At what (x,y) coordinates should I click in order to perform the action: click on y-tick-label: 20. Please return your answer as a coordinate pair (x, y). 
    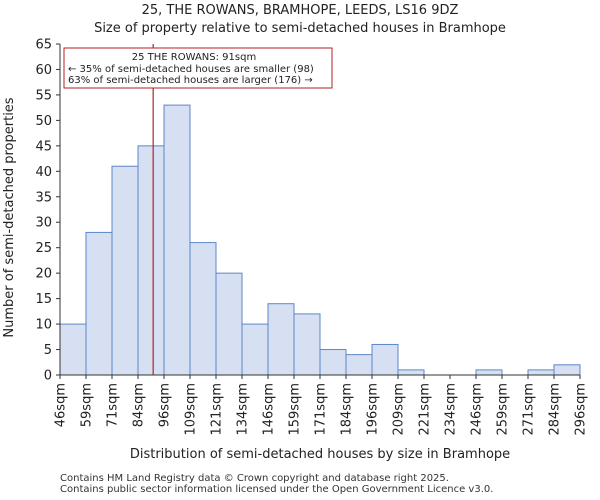
    Looking at the image, I should click on (43, 274).